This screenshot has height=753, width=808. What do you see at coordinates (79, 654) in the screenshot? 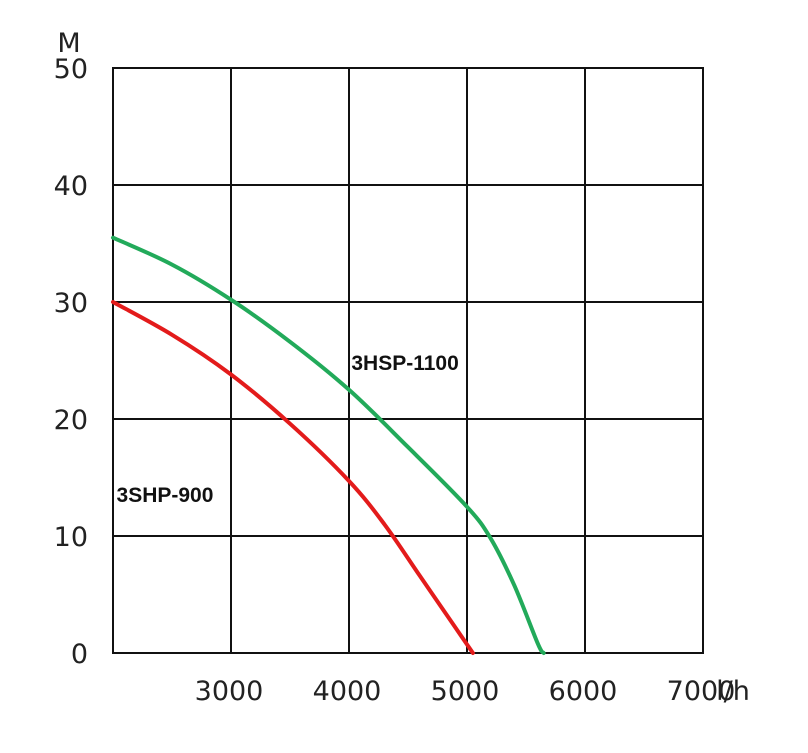
I see `y-tick-label: 0` at bounding box center [79, 654].